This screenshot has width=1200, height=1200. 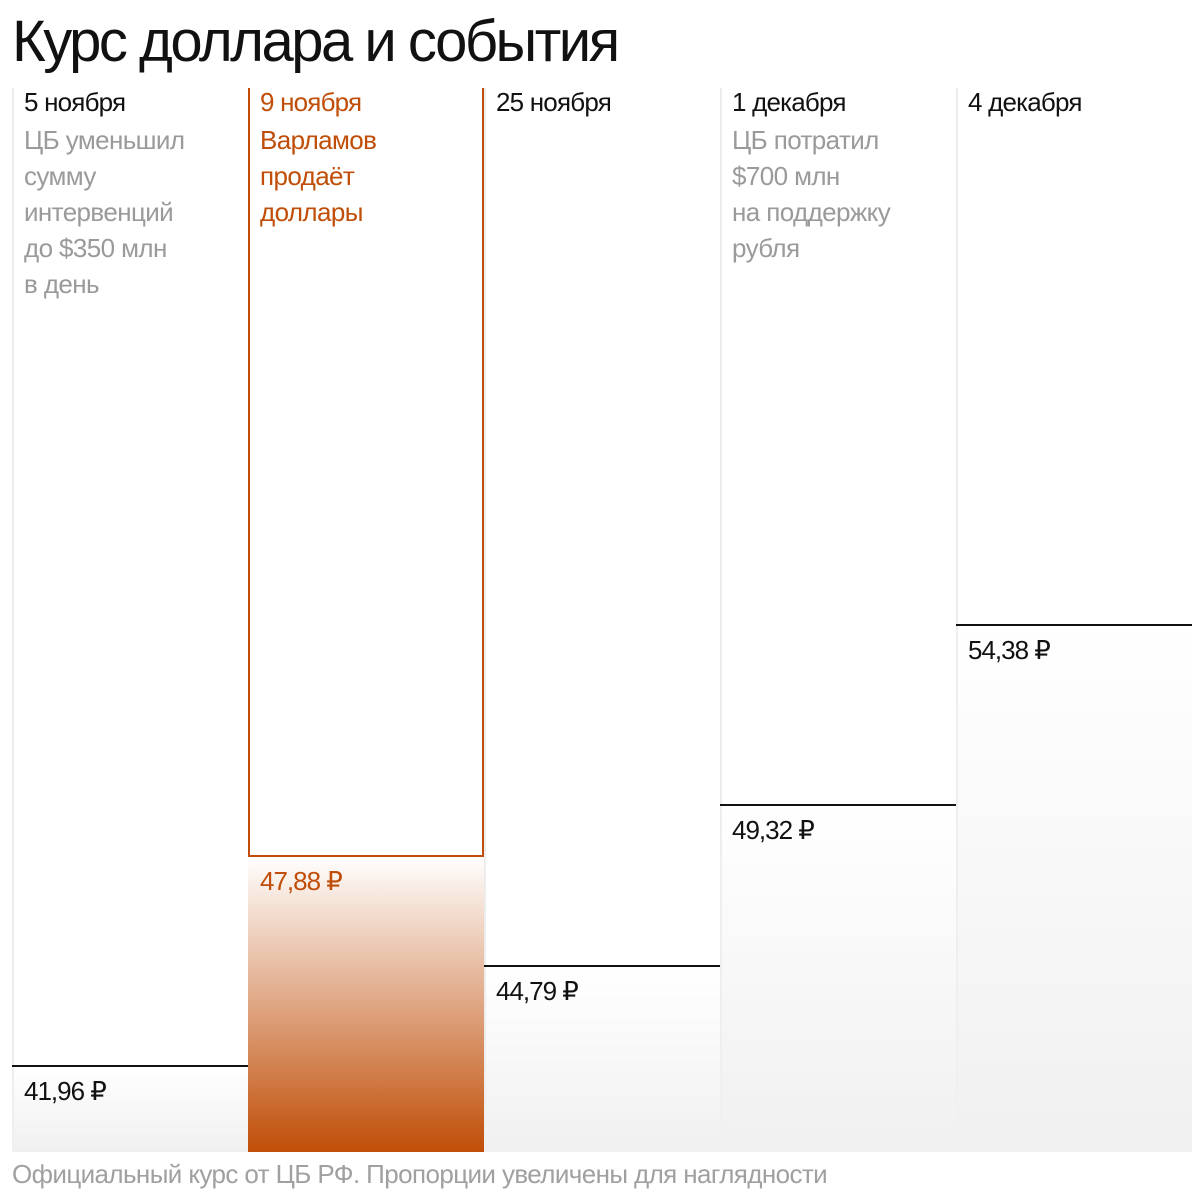 What do you see at coordinates (311, 102) in the screenshot?
I see `date-label: 9 ноября` at bounding box center [311, 102].